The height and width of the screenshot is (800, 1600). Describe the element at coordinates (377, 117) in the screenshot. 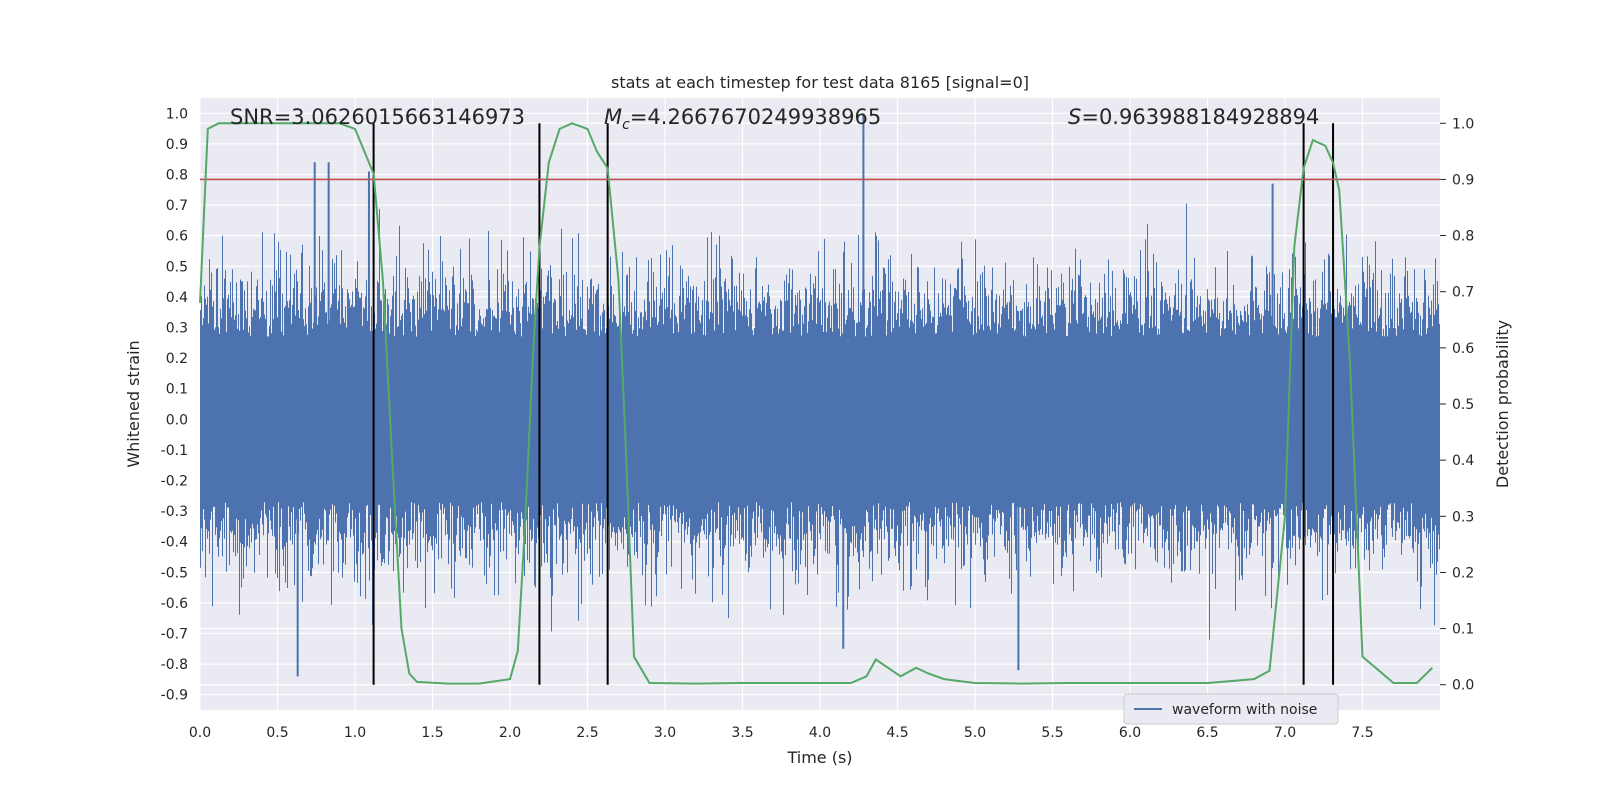

I see `snr-annotation: SNR=3.0626015663146973` at that location.